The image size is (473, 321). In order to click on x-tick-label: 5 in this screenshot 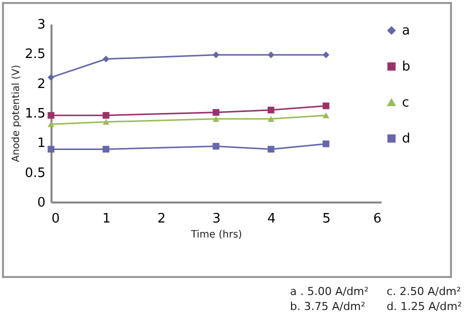, I will do `click(326, 219)`.